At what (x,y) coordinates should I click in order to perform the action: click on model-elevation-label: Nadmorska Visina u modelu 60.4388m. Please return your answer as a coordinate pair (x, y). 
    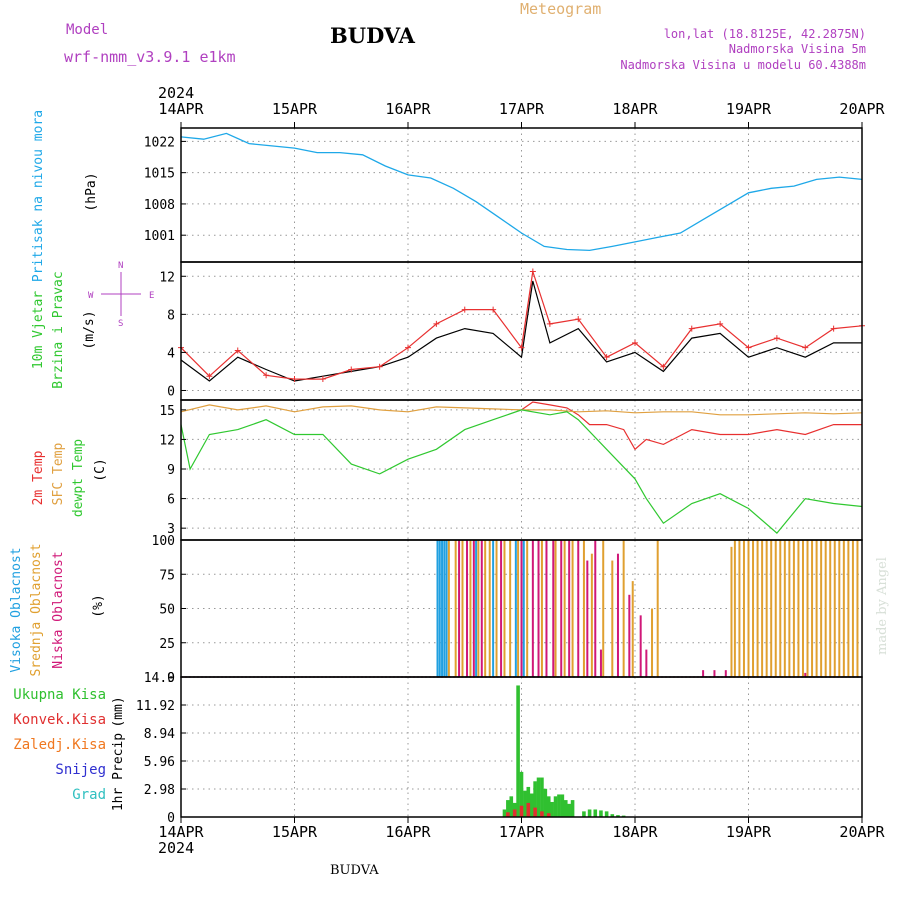
    Looking at the image, I should click on (743, 65).